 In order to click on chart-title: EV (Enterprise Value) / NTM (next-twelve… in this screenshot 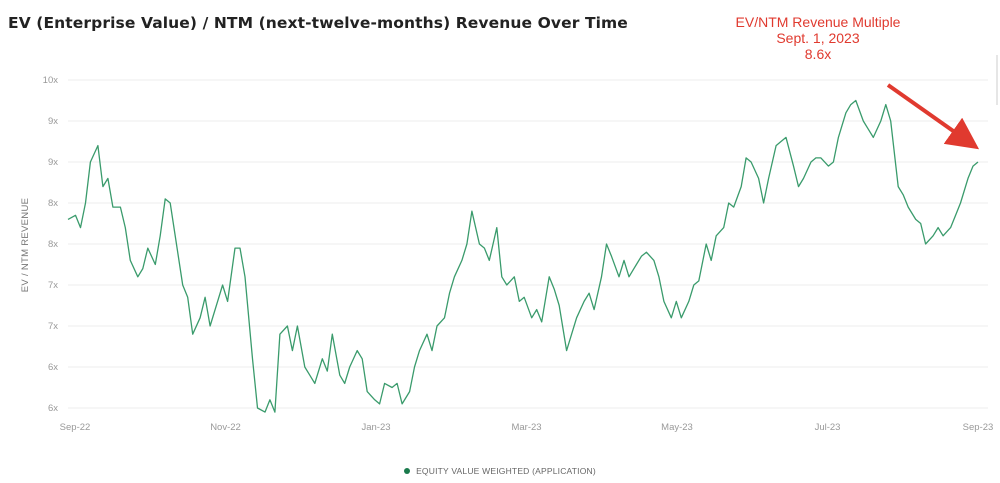, I will do `click(318, 23)`.